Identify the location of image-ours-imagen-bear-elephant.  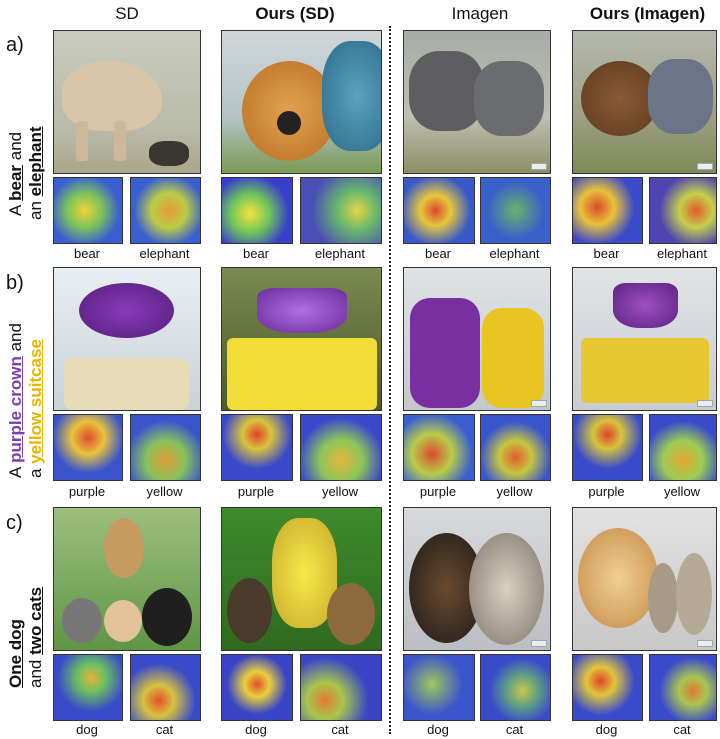
(644, 102).